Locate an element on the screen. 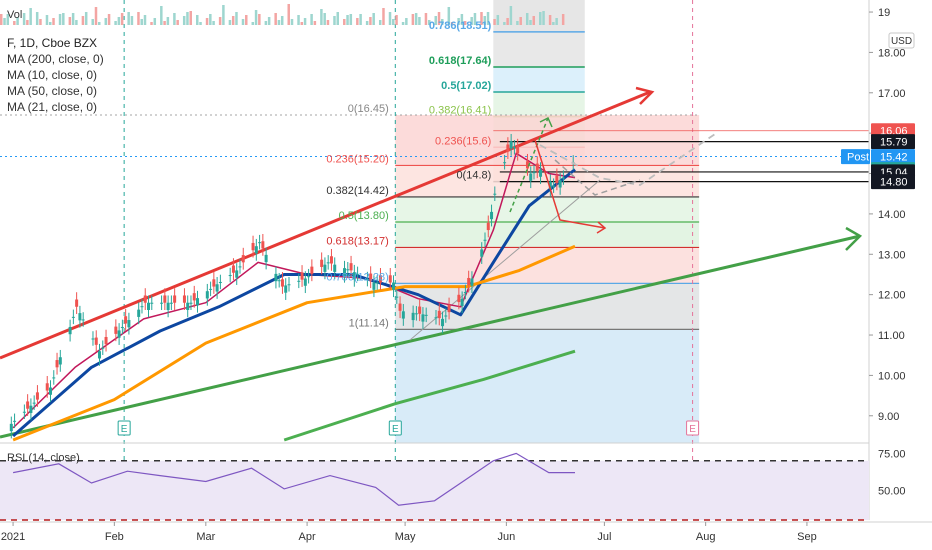 The image size is (932, 550). currency-badge: USD is located at coordinates (901, 40).